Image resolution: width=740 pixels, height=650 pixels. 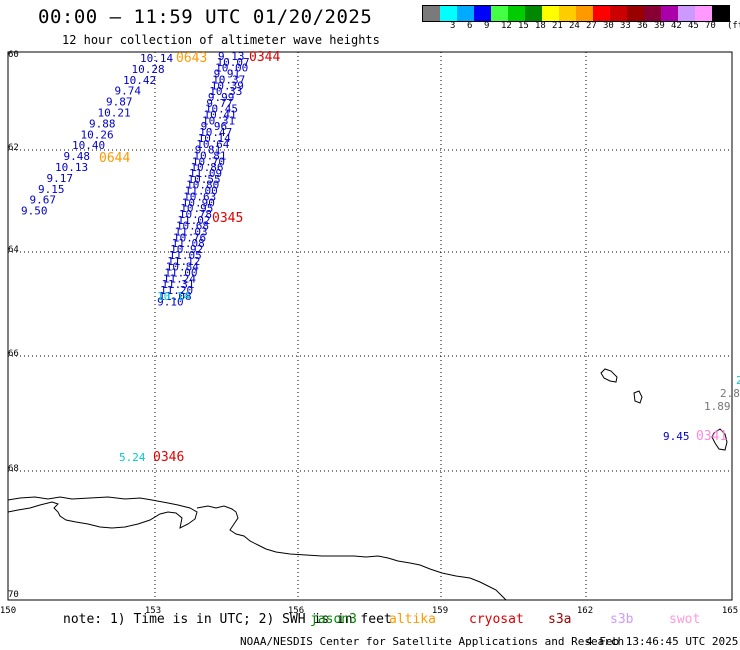 What do you see at coordinates (622, 619) in the screenshot?
I see `mission-s3b: s3b` at bounding box center [622, 619].